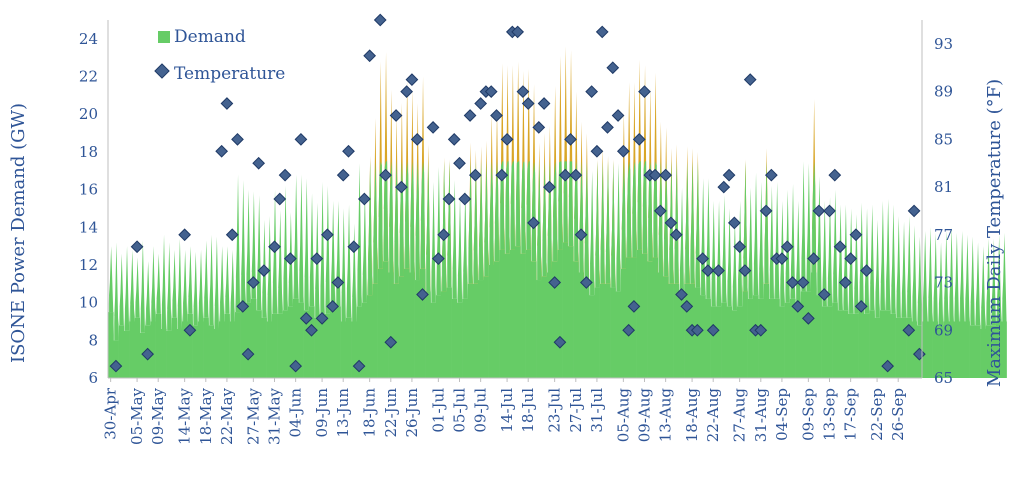  What do you see at coordinates (994, 233) in the screenshot?
I see `right-axis-title: Maximum Daily Temperature (°F)` at bounding box center [994, 233].